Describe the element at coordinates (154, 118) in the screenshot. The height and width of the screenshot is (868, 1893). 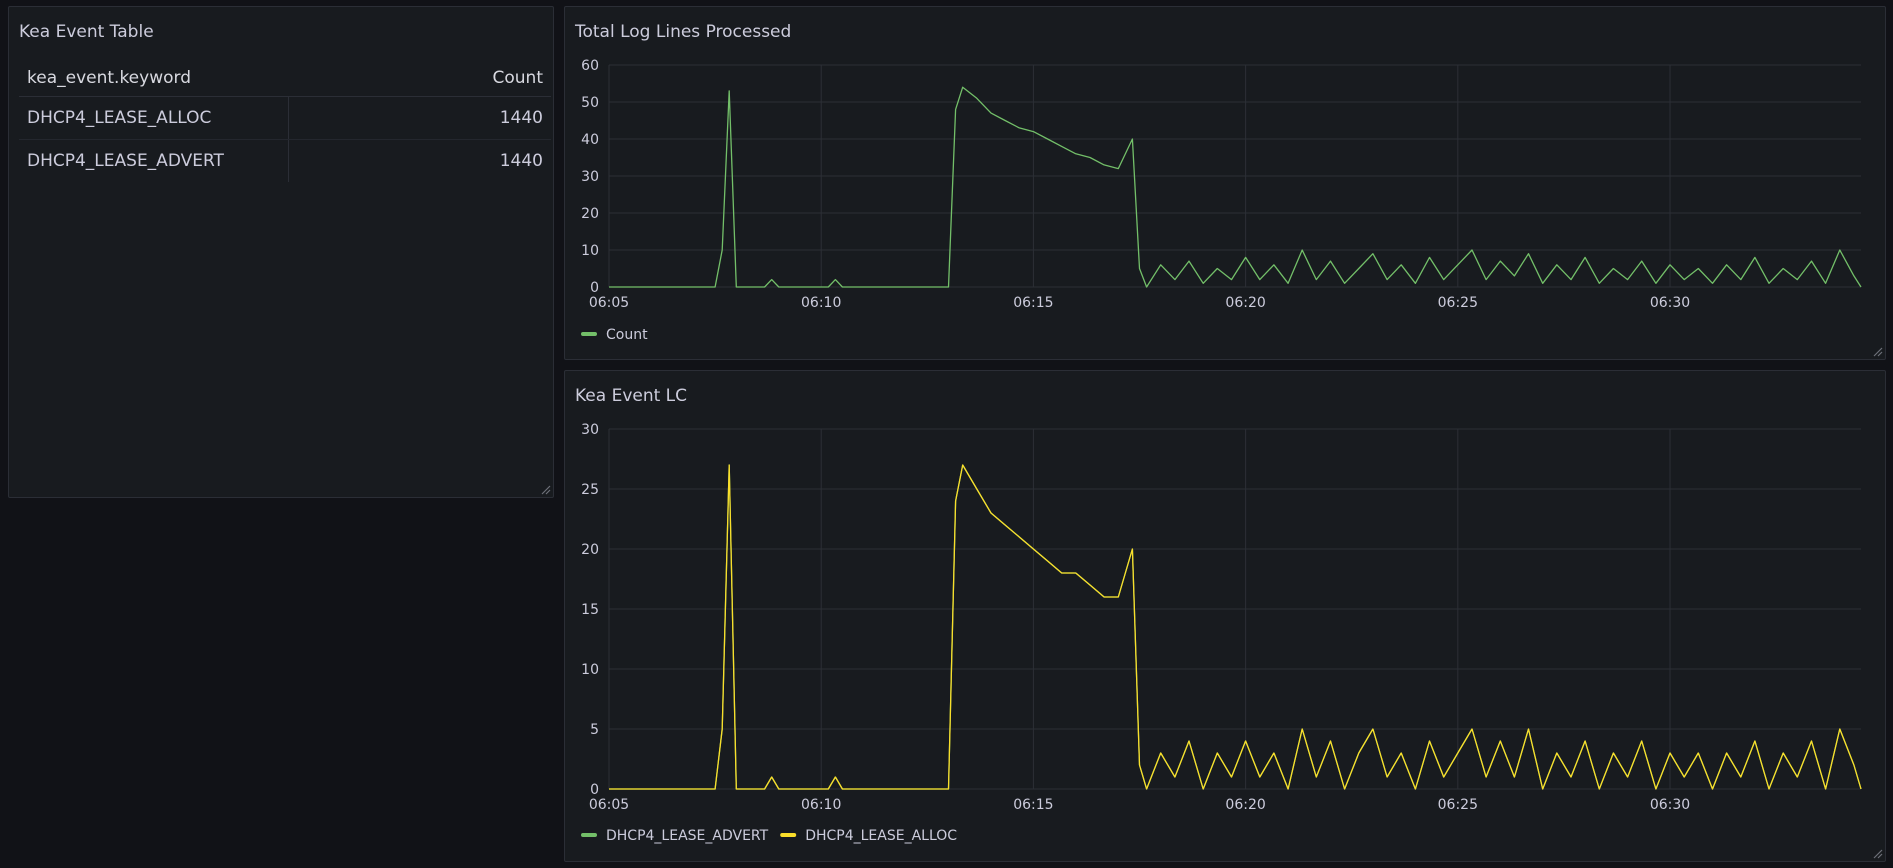
I see `cell-keyword: DHCP4_LEASE_ALLOC` at that location.